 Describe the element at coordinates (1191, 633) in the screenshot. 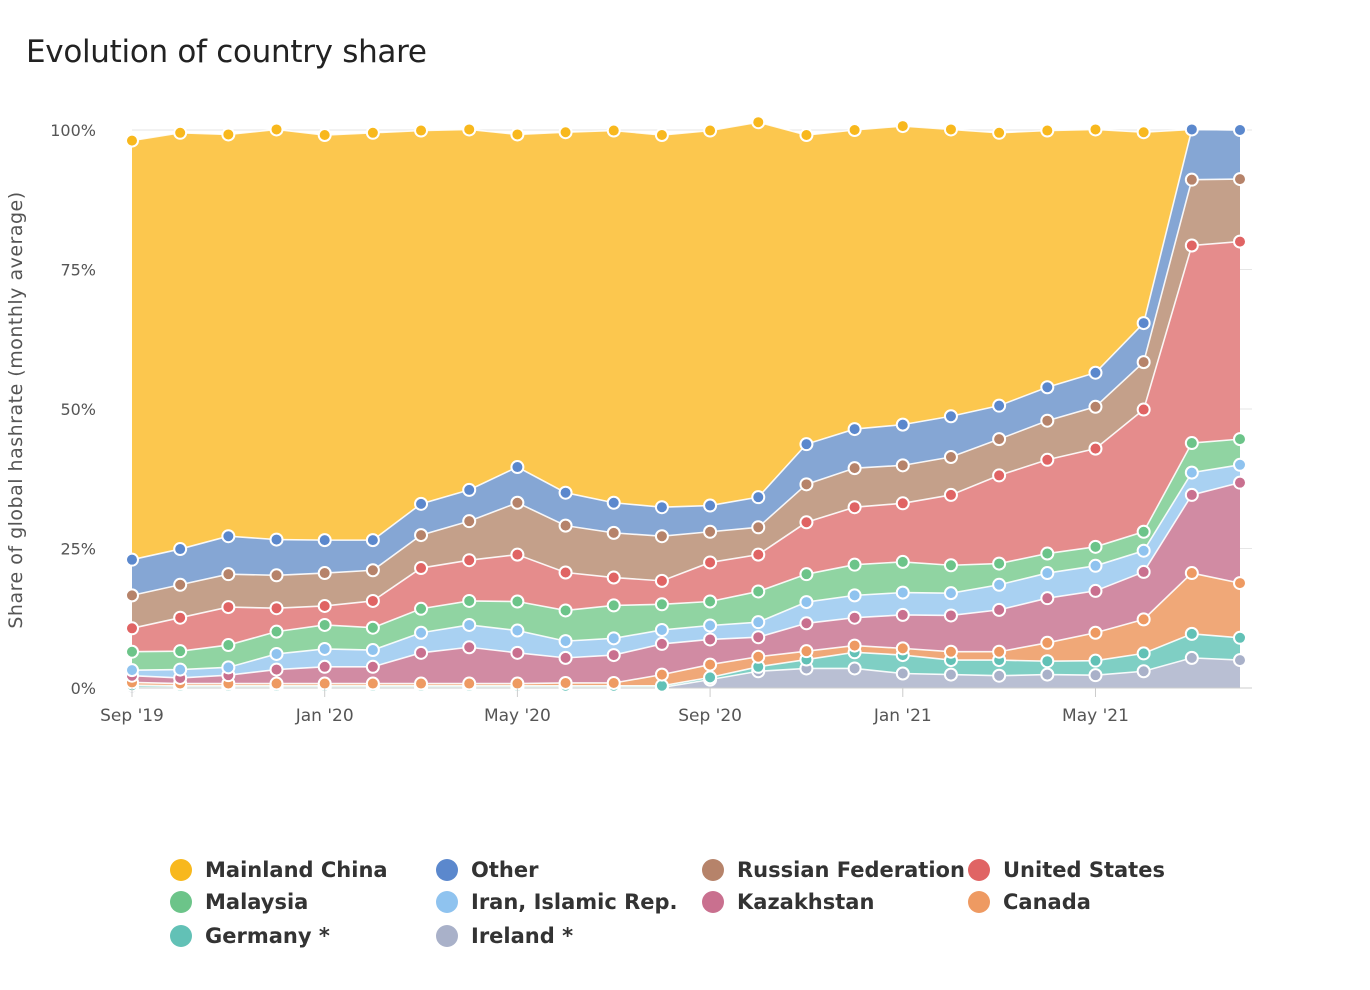

I see `point-germany` at that location.